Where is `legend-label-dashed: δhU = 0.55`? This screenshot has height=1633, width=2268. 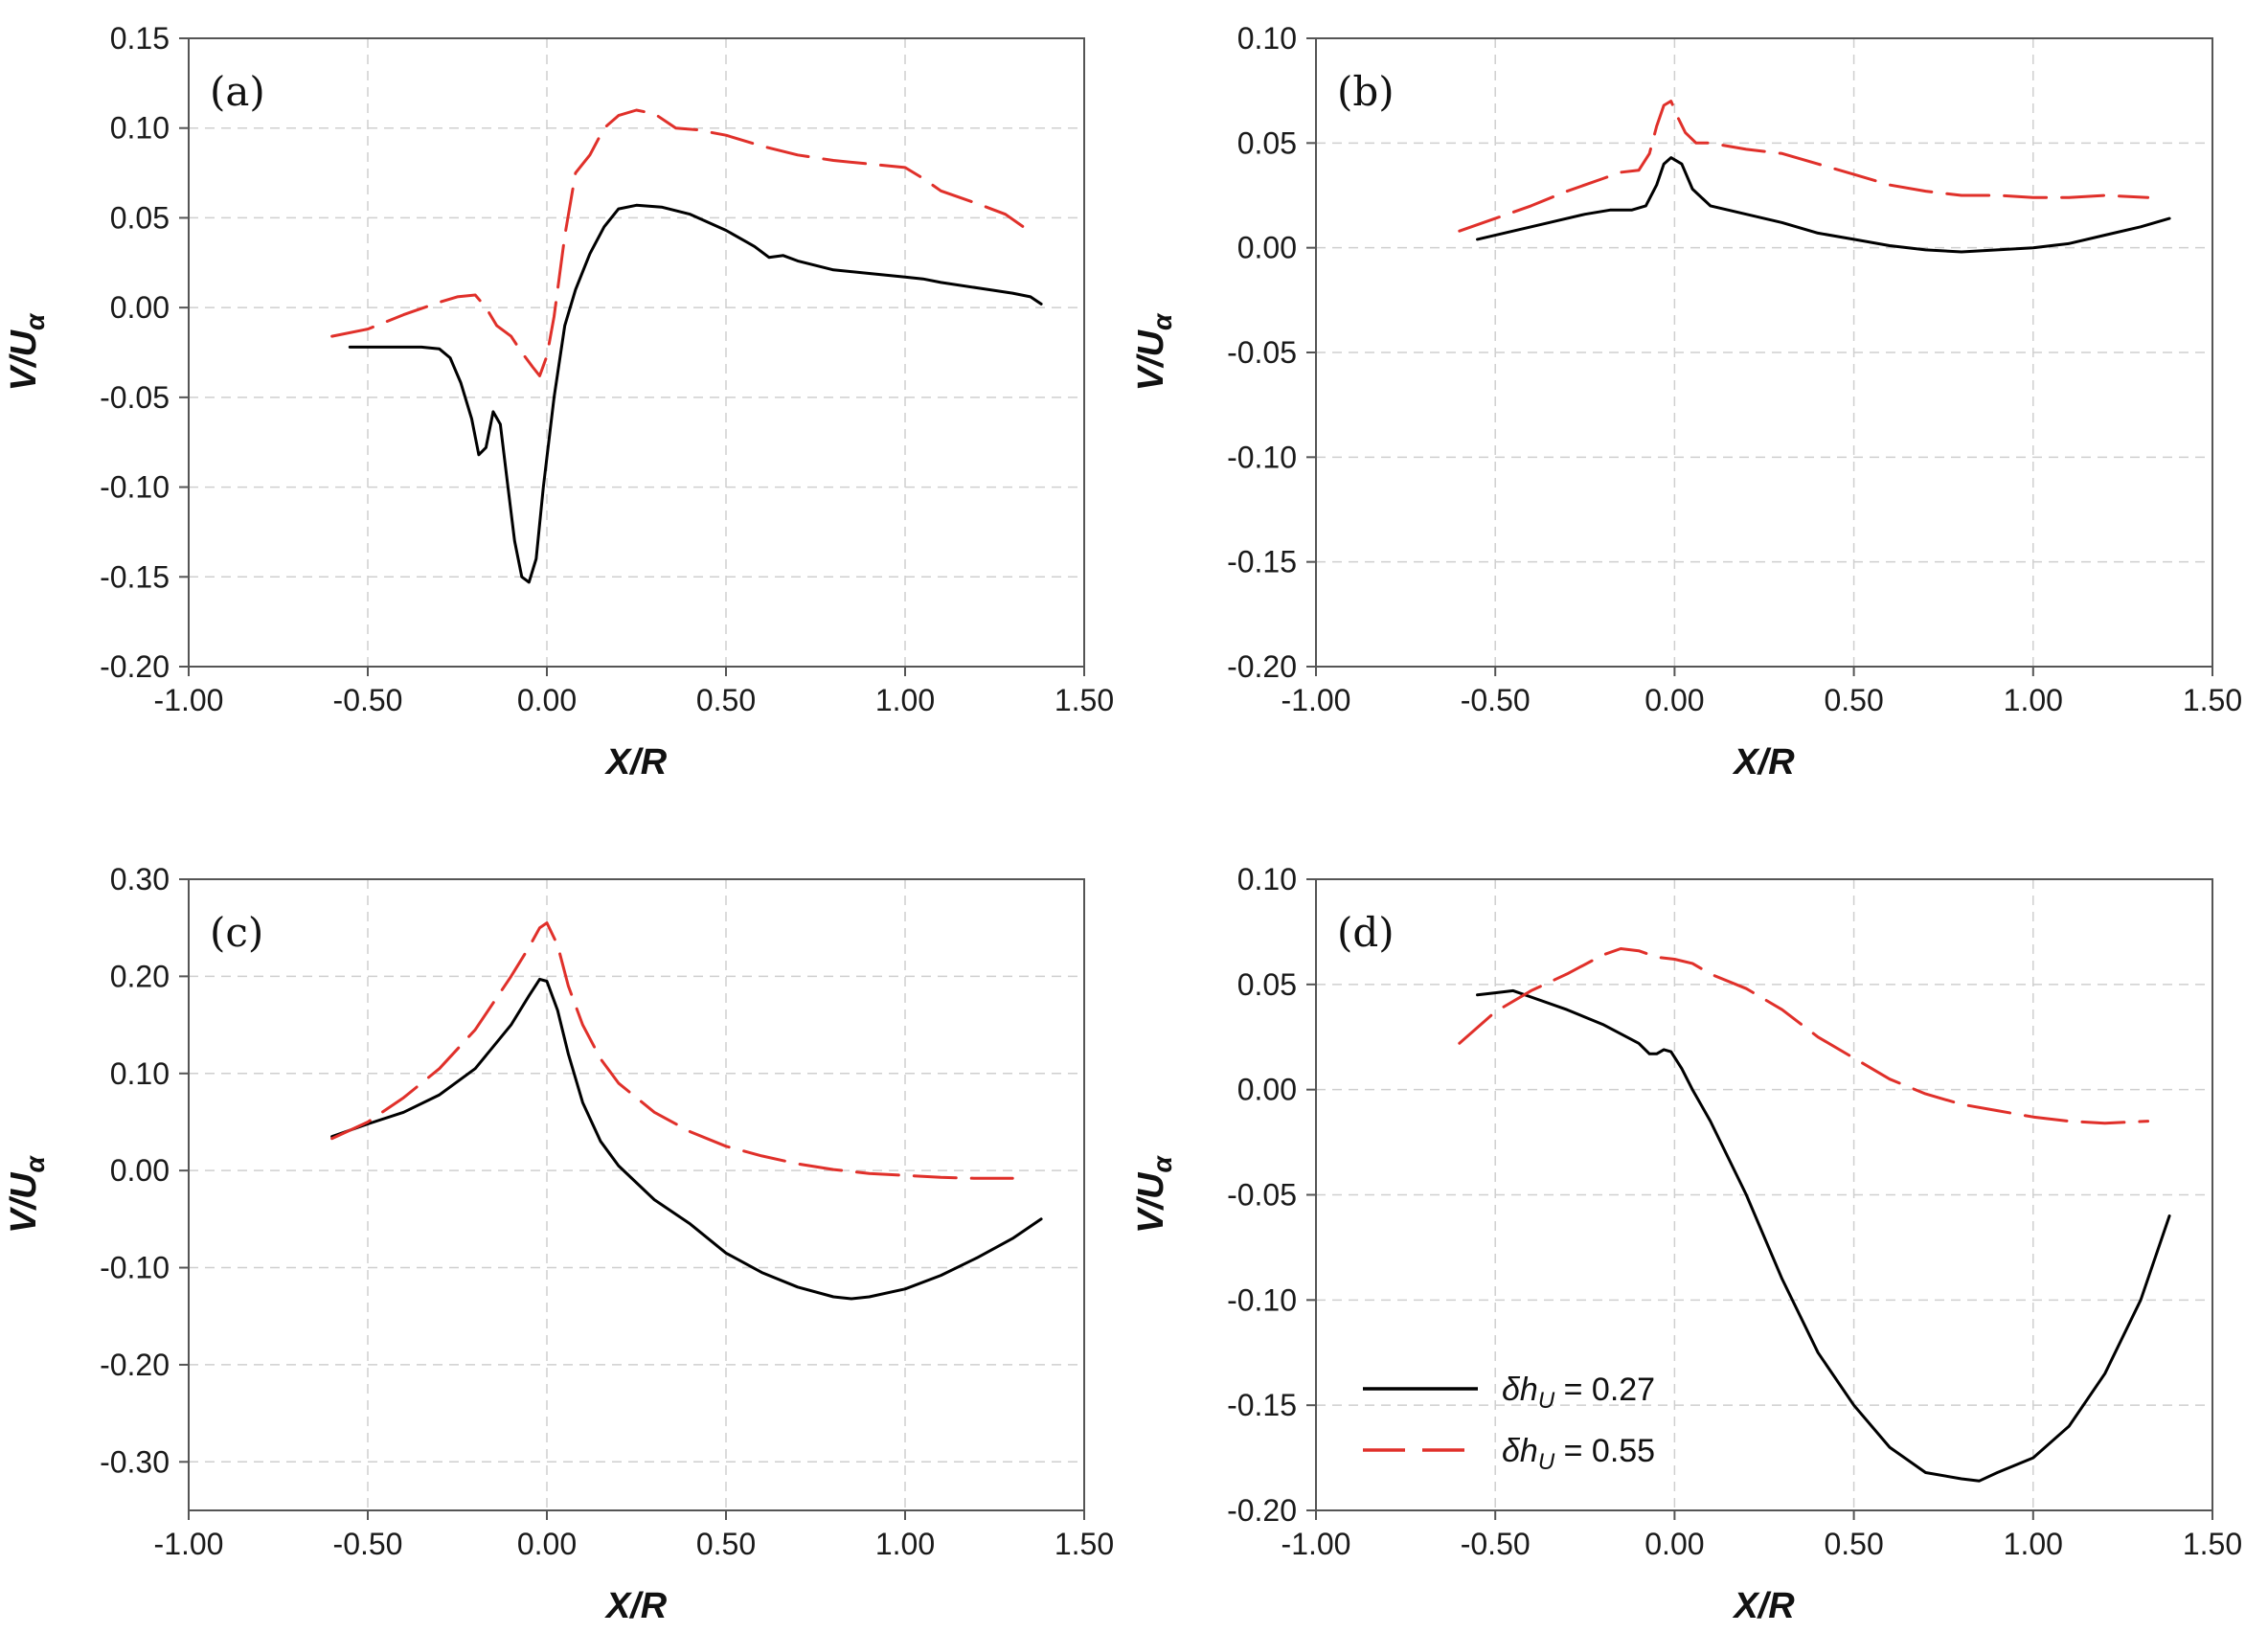 legend-label-dashed: δhU = 0.55 is located at coordinates (1578, 1454).